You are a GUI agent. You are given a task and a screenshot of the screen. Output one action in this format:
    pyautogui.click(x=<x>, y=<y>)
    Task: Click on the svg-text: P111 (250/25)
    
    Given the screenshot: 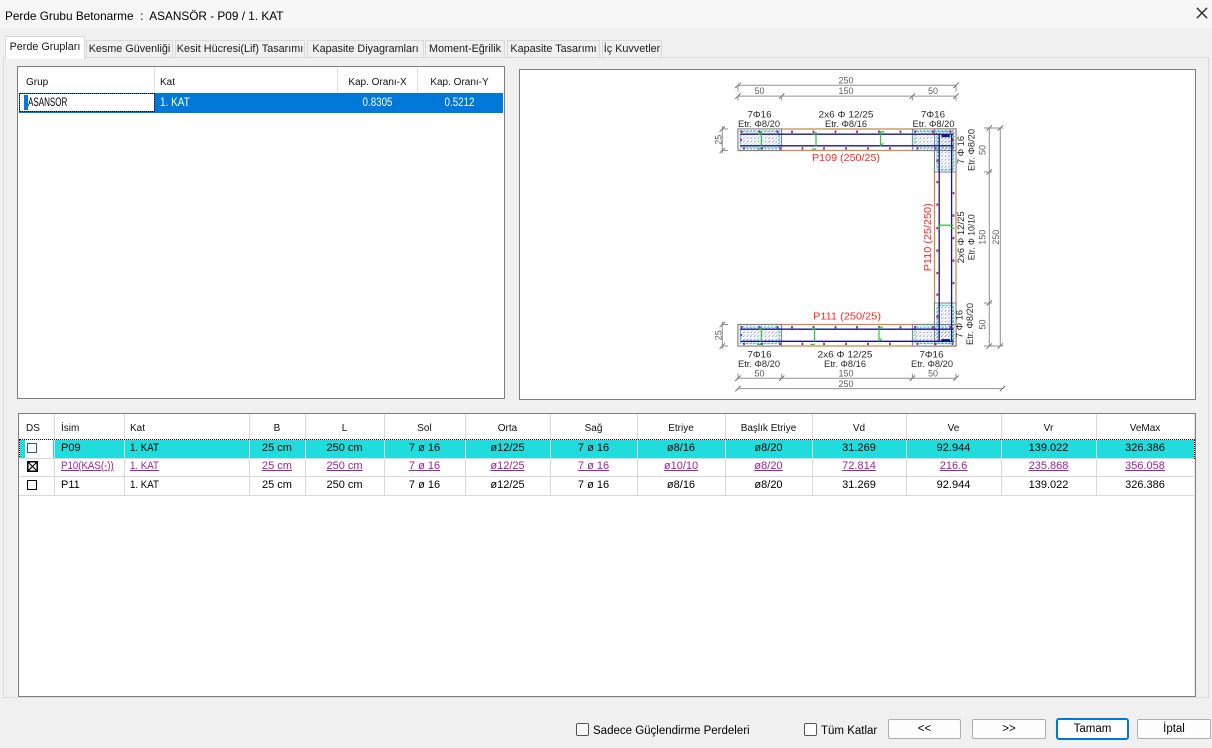 What is the action you would take?
    pyautogui.click(x=847, y=317)
    